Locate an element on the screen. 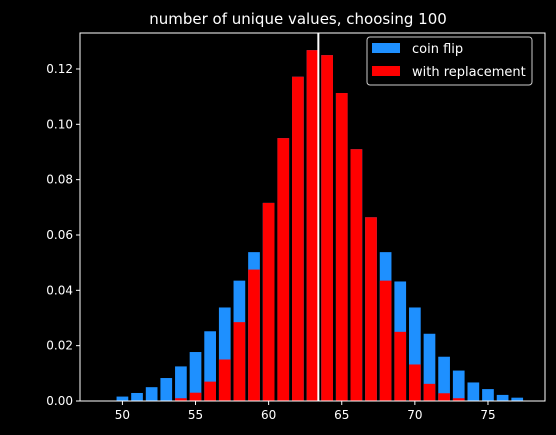 This screenshot has height=435, width=556. legend: coin flip with replacement is located at coordinates (449, 61).